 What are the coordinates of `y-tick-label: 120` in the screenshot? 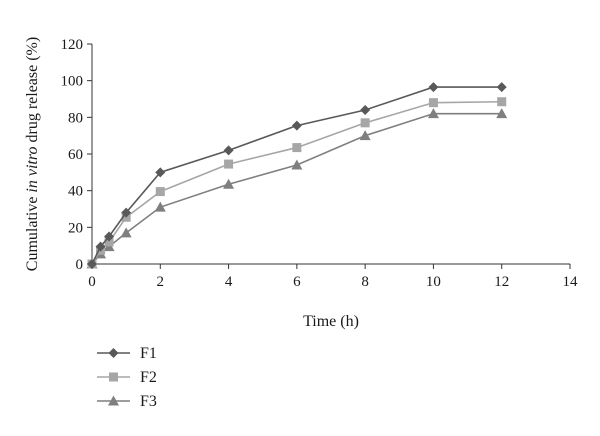 It's located at (72, 45).